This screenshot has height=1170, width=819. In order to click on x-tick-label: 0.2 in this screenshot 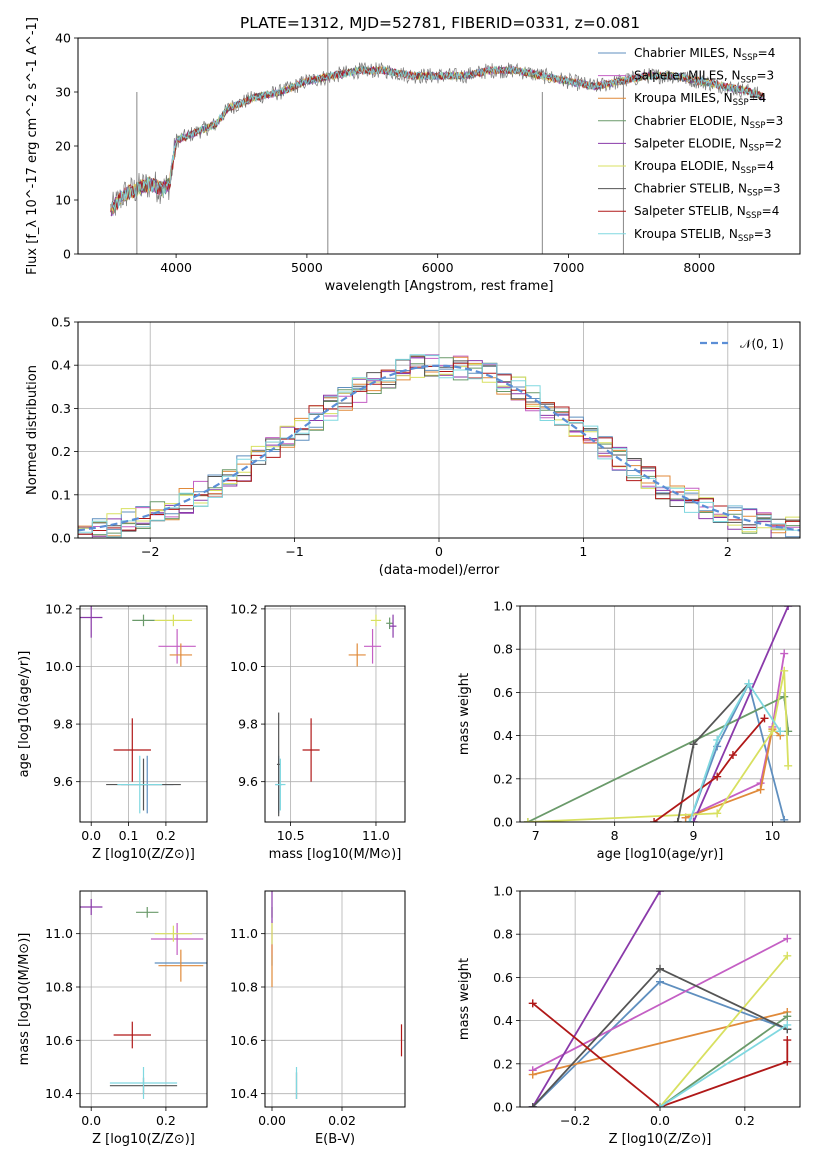, I will do `click(166, 1120)`.